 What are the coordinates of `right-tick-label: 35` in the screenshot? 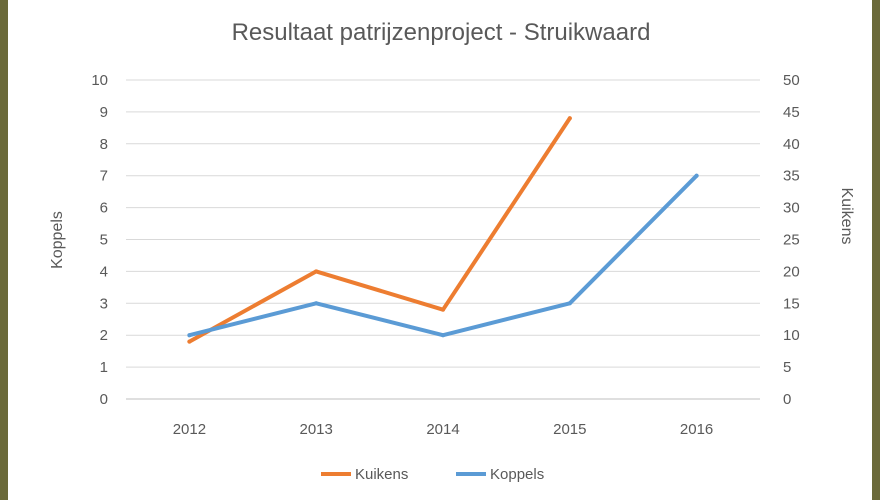 It's located at (791, 176).